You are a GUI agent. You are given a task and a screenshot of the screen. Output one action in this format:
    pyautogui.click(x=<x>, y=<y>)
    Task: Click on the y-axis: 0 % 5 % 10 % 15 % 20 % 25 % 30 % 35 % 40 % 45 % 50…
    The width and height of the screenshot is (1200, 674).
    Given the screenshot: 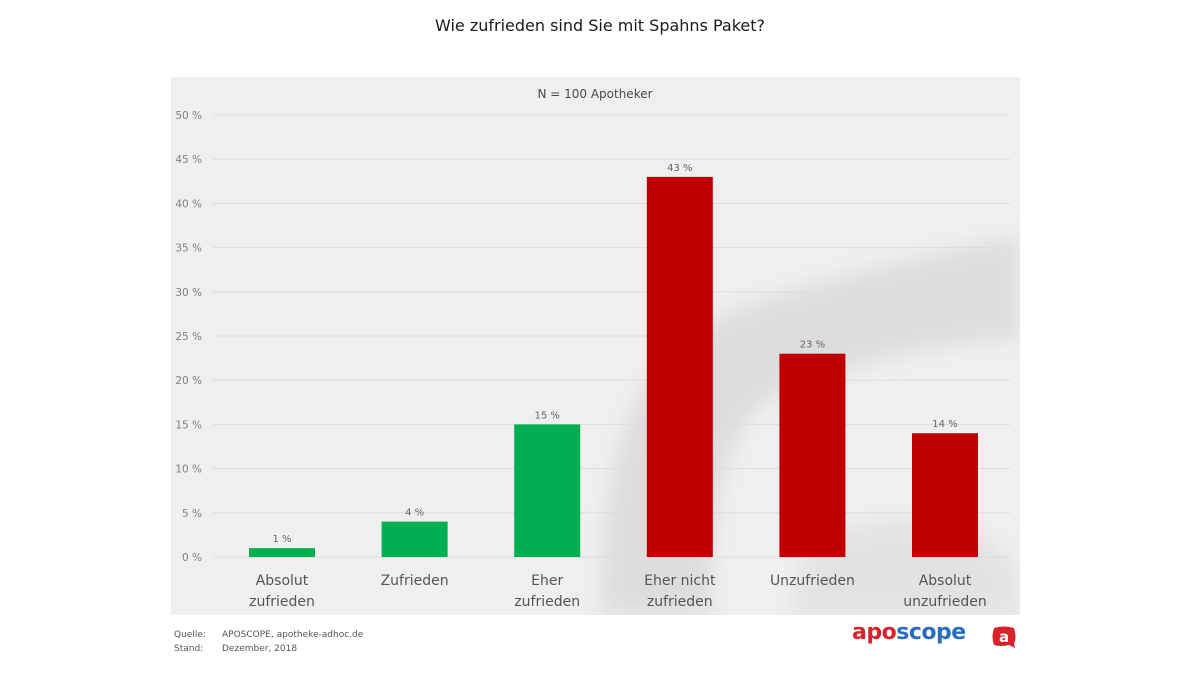 What is the action you would take?
    pyautogui.click(x=188, y=337)
    